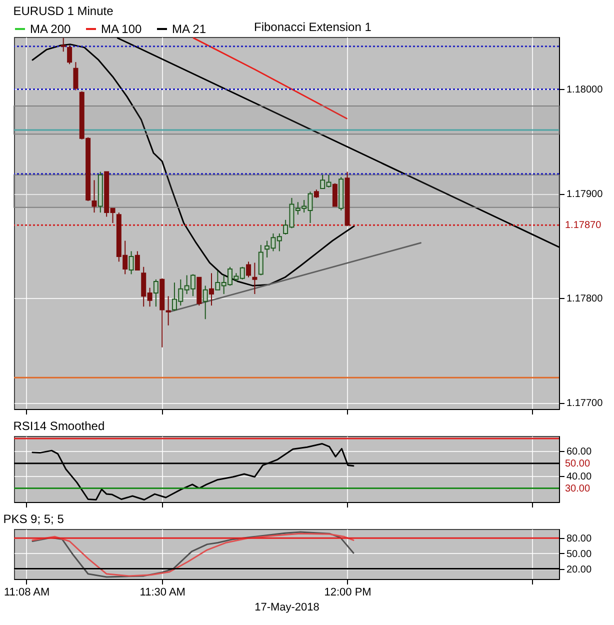 The image size is (614, 625). What do you see at coordinates (59, 426) in the screenshot?
I see `chart-title: RSI14 Smoothed` at bounding box center [59, 426].